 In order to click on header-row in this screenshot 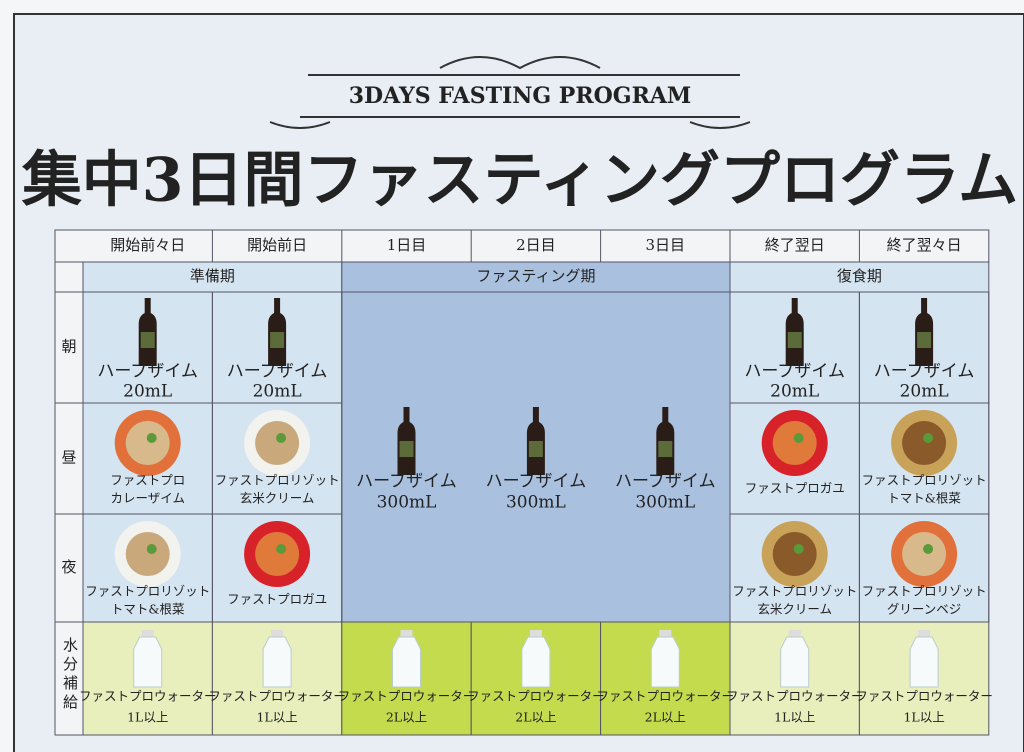, I will do `click(522, 246)`.